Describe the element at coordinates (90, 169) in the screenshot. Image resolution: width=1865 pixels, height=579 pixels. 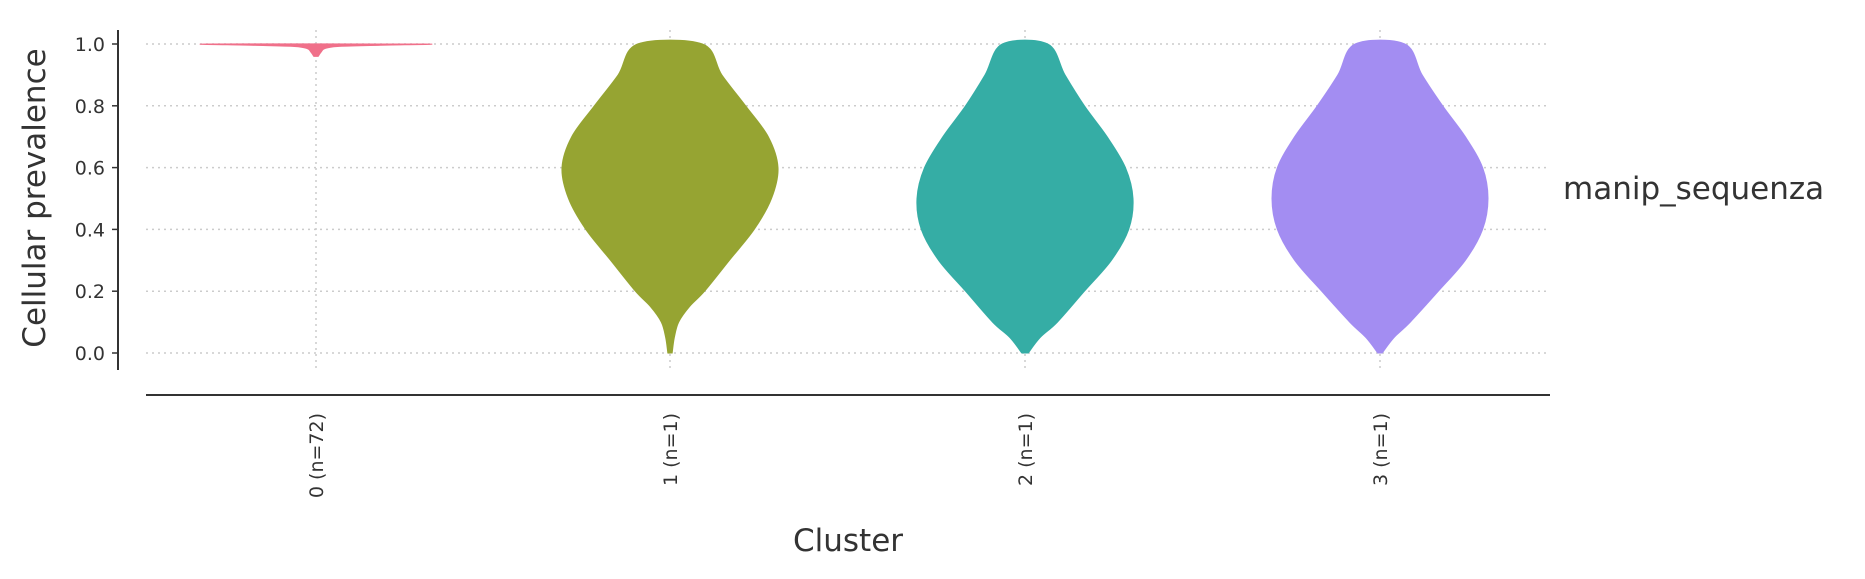
I see `y-tick-label: 0.6` at that location.